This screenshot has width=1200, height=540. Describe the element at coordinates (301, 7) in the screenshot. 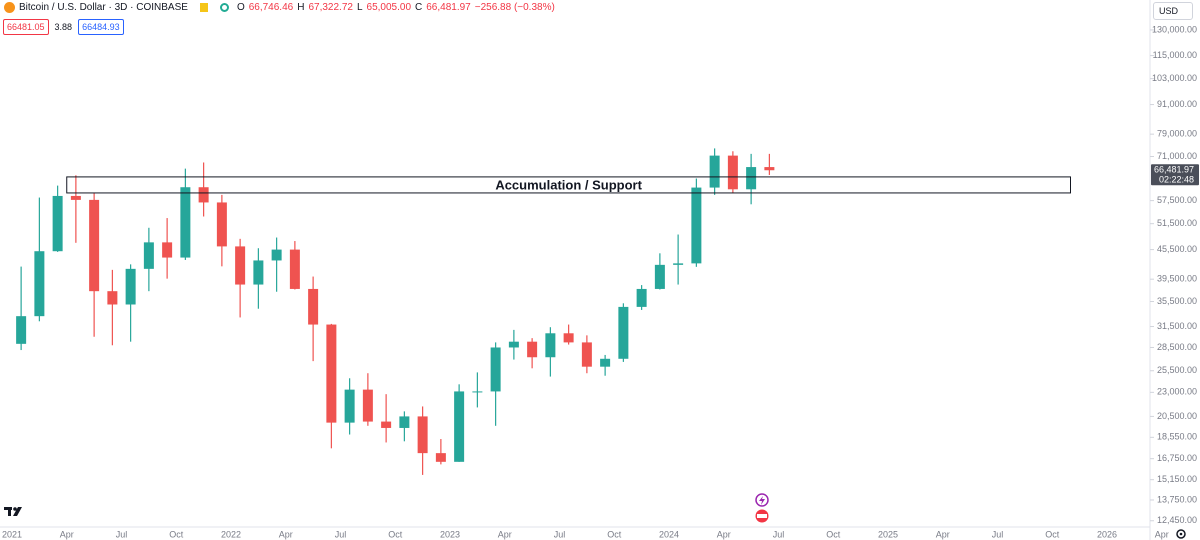

I see `ohlc-label: H` at that location.